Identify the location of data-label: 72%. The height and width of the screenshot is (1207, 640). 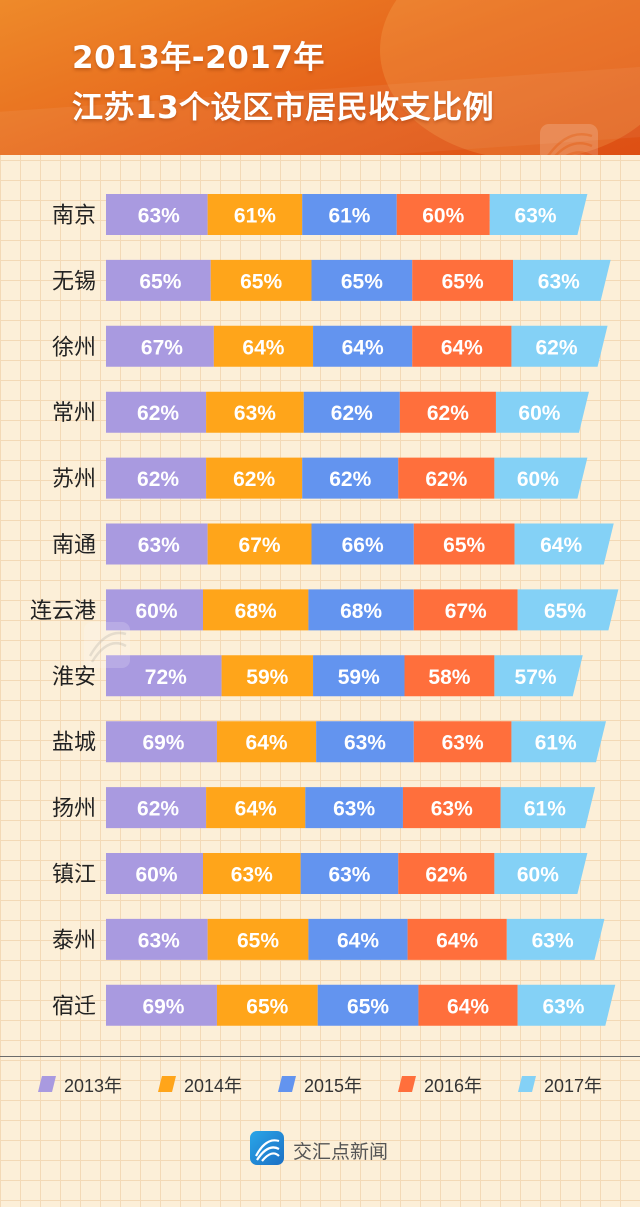
(166, 677).